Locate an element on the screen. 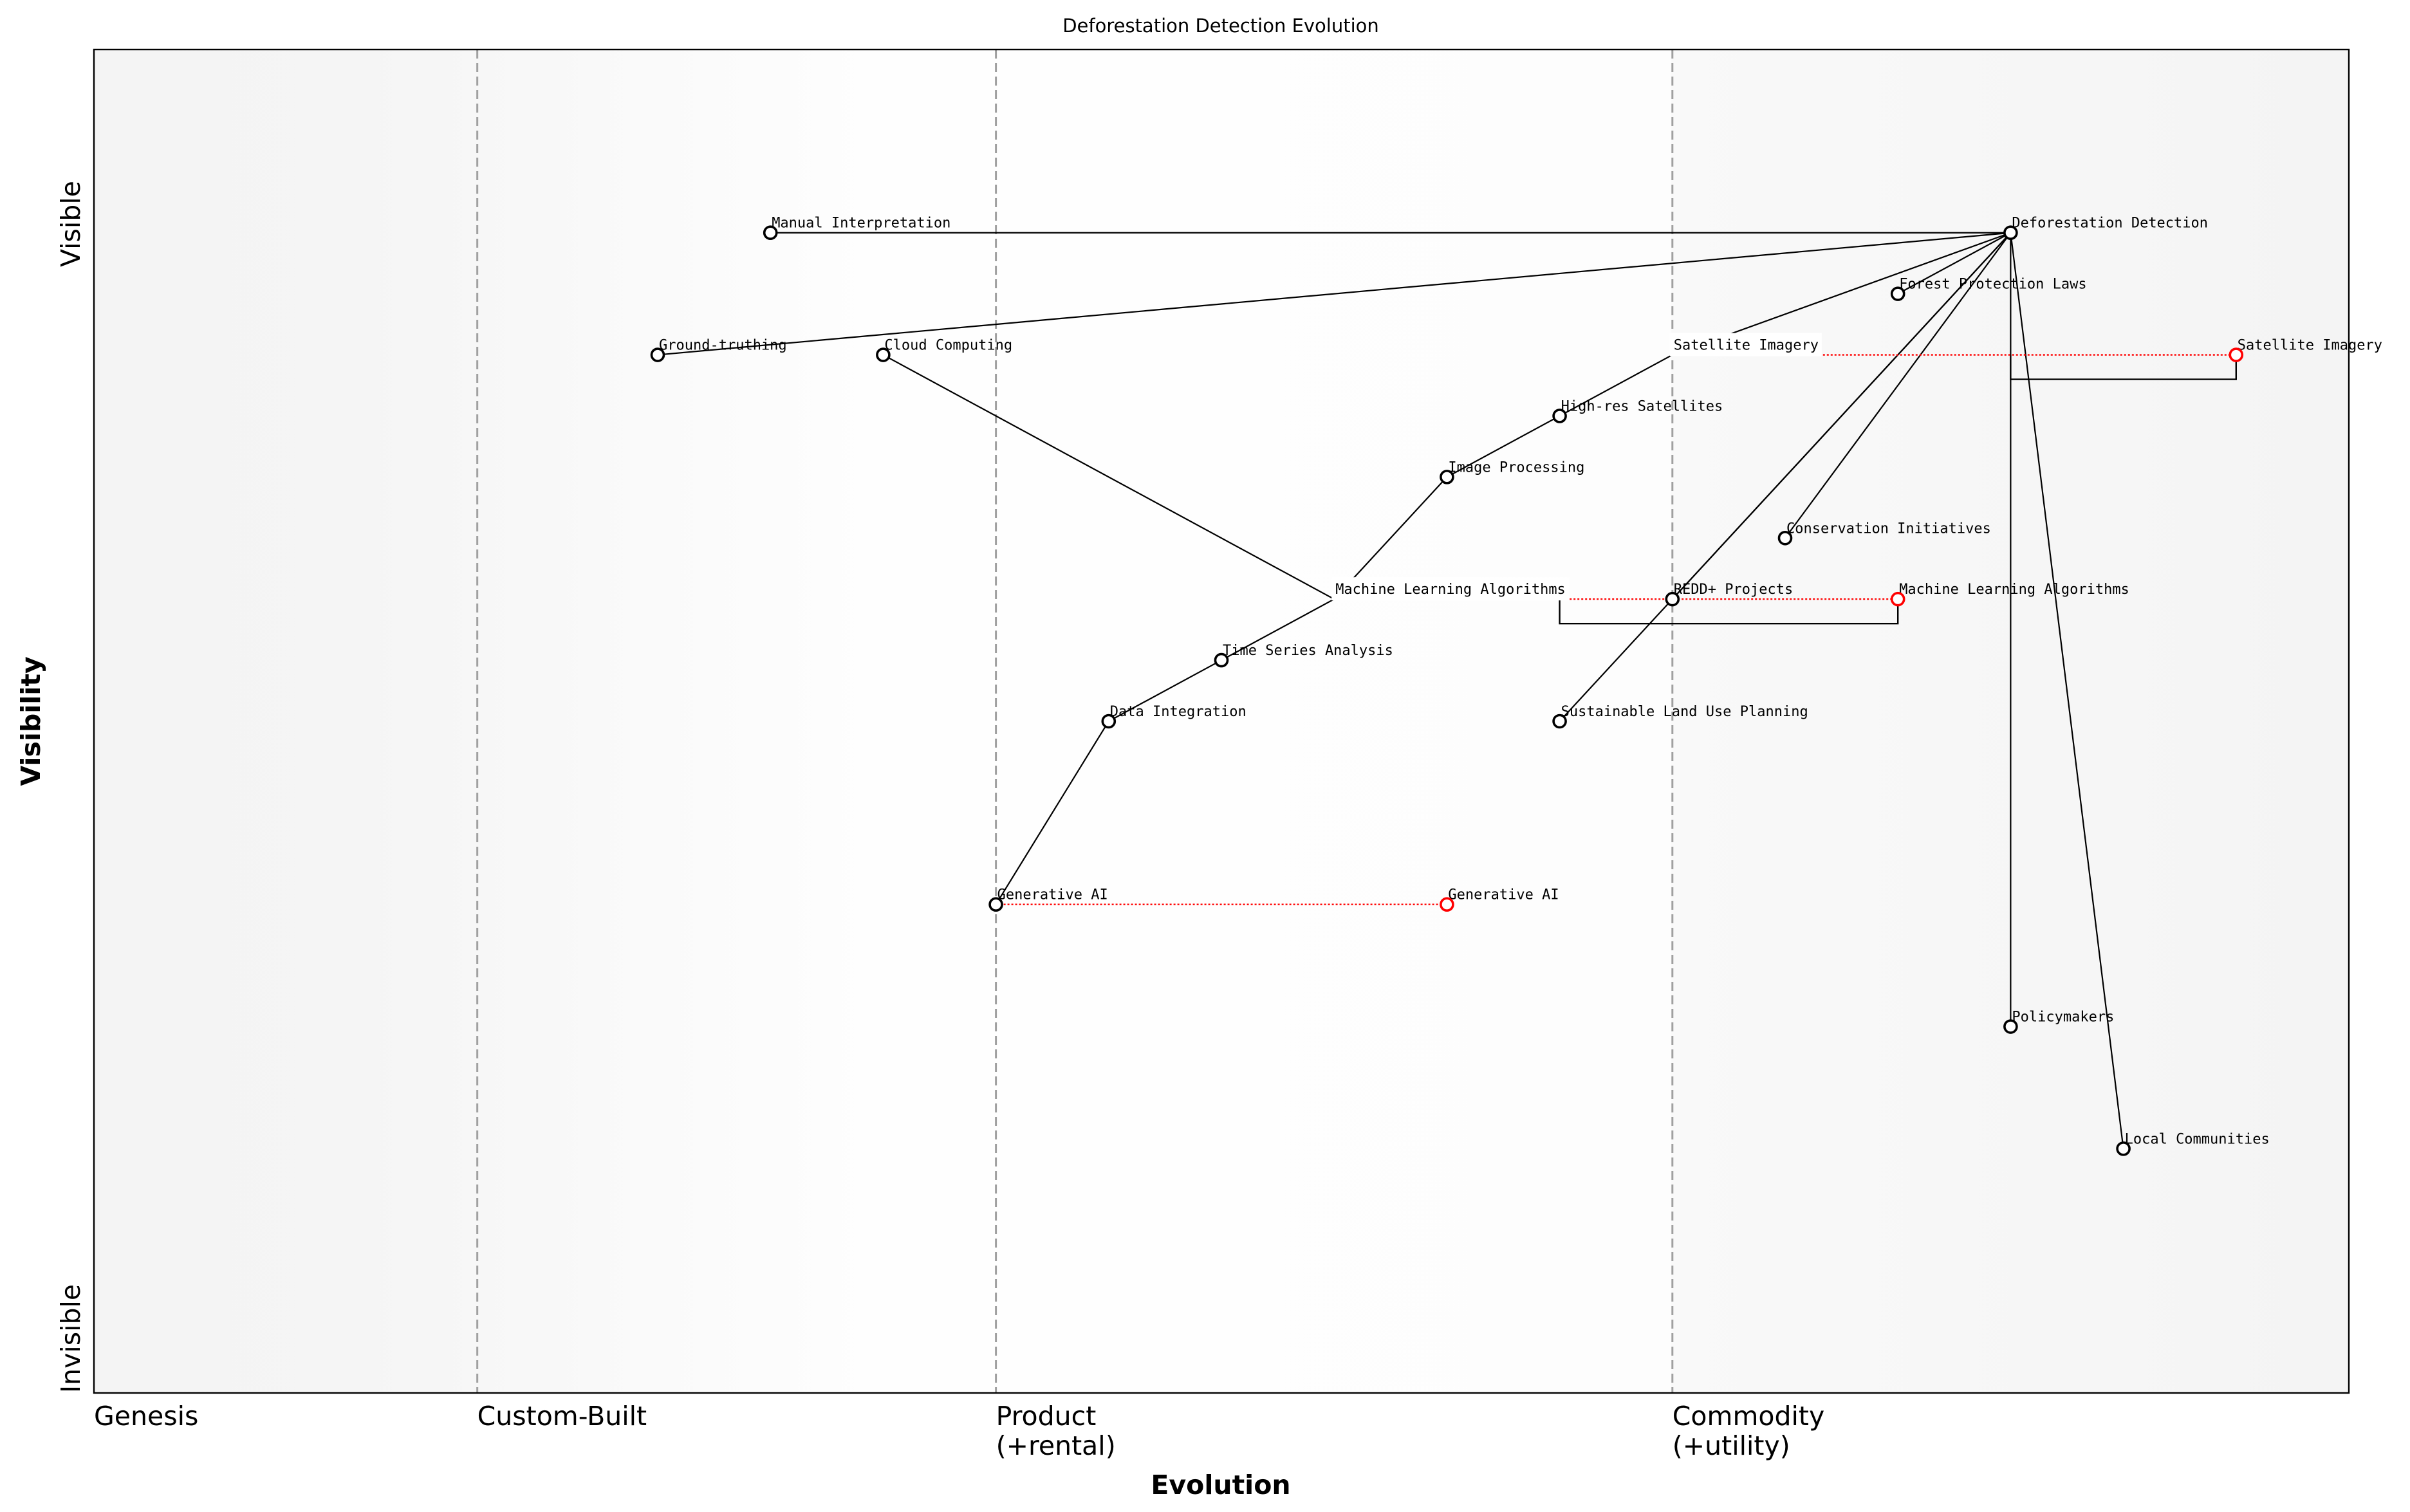 This screenshot has width=2410, height=1512. component-image-processing: Image Processing is located at coordinates (1512, 471).